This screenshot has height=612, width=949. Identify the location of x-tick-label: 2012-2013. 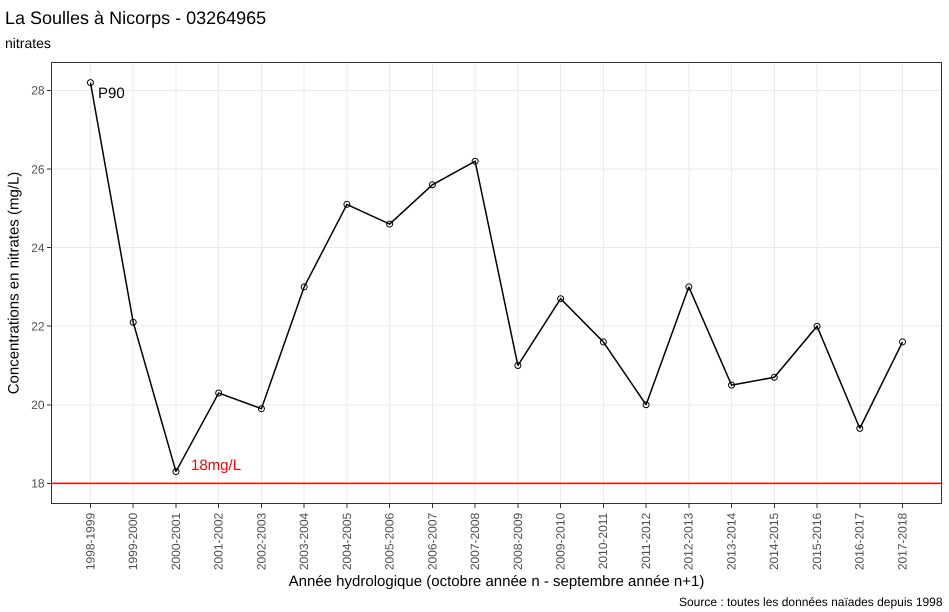
(689, 541).